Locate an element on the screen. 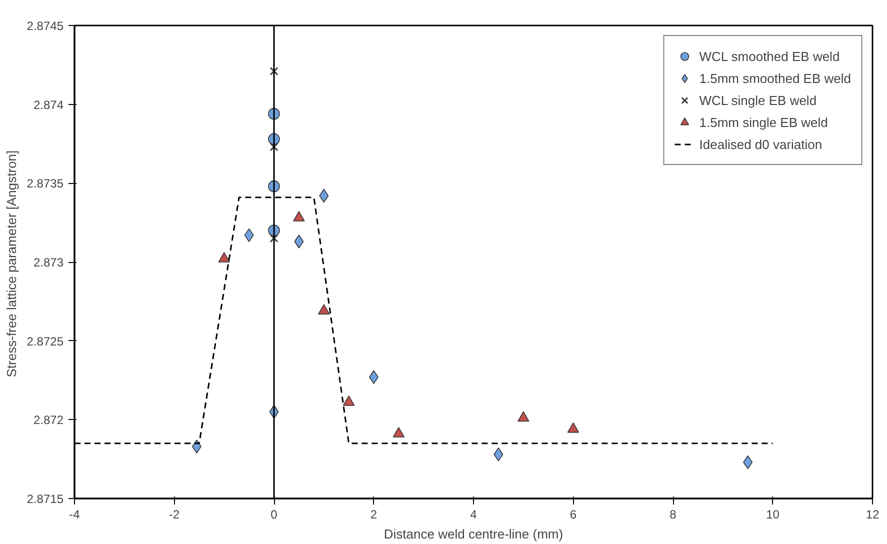  y-tick-label: 2.873 is located at coordinates (48, 263).